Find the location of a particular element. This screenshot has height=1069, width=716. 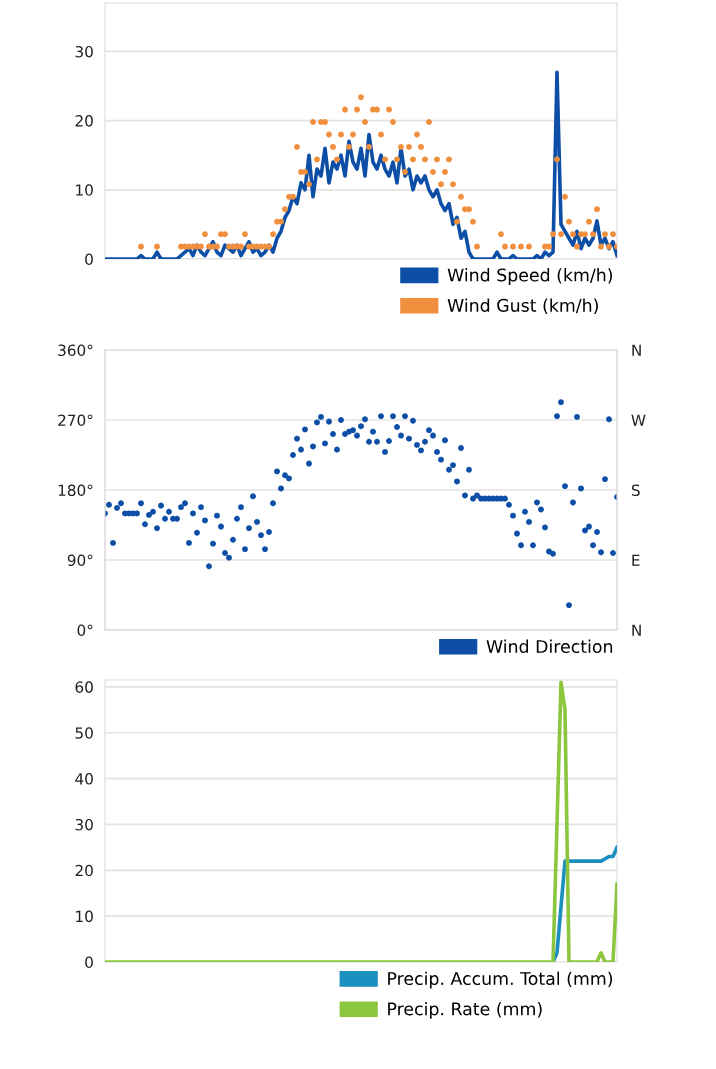

legend-label: Wind Speed (km/h) is located at coordinates (530, 276).